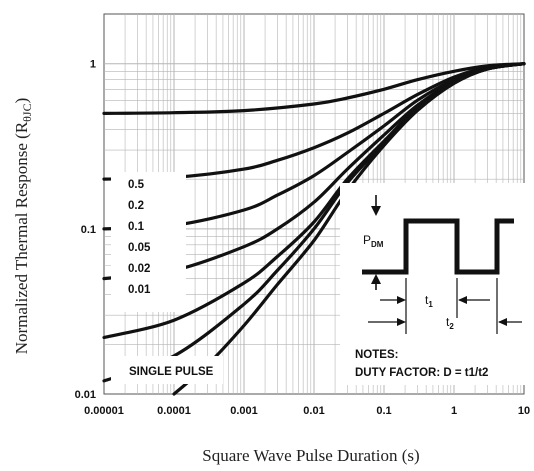  Describe the element at coordinates (174, 411) in the screenshot. I see `x-tick-label: 0.0001` at that location.